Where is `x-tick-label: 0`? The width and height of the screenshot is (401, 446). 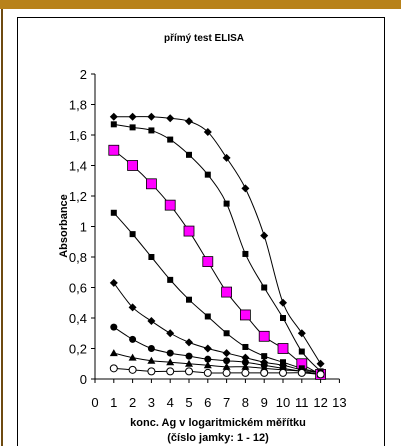
x-tick-label: 0 is located at coordinates (94, 402).